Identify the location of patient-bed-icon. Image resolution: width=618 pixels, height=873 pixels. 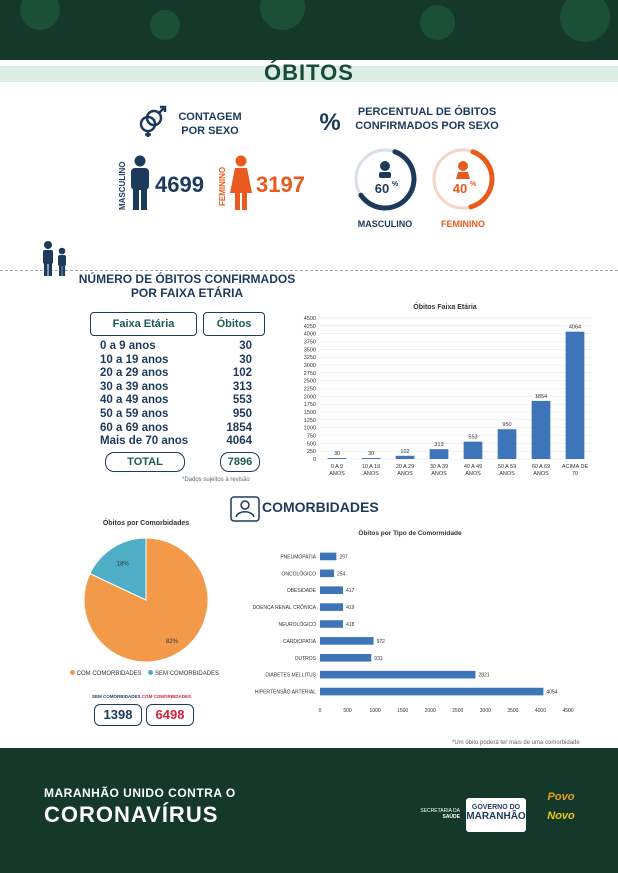
(245, 509).